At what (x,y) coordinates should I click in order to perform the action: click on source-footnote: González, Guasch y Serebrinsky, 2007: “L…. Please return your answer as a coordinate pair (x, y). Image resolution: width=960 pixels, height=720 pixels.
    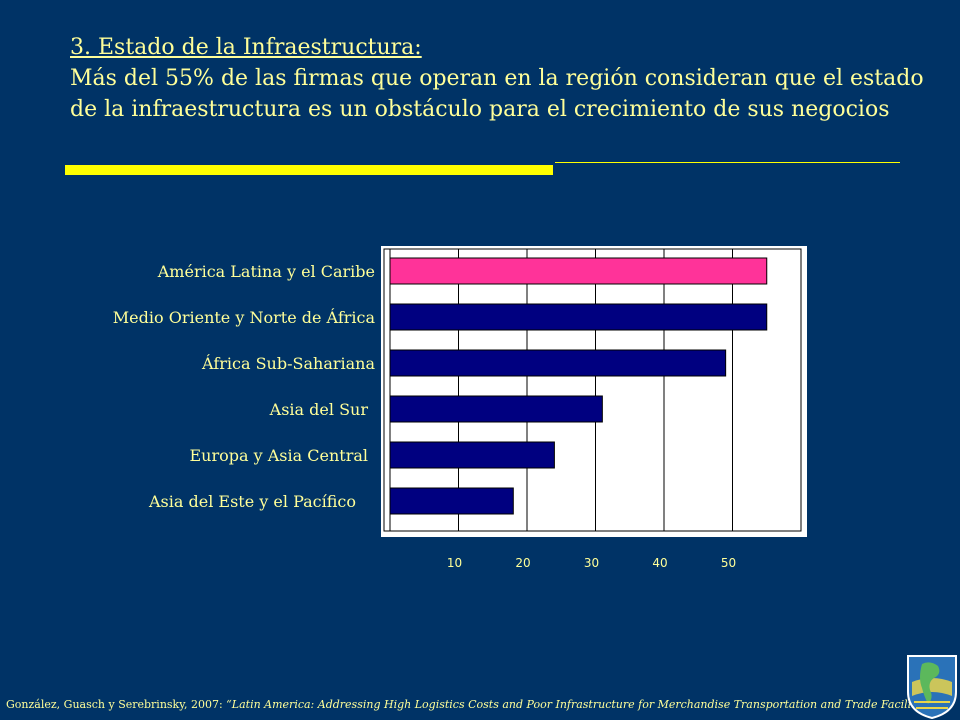
    Looking at the image, I should click on (476, 704).